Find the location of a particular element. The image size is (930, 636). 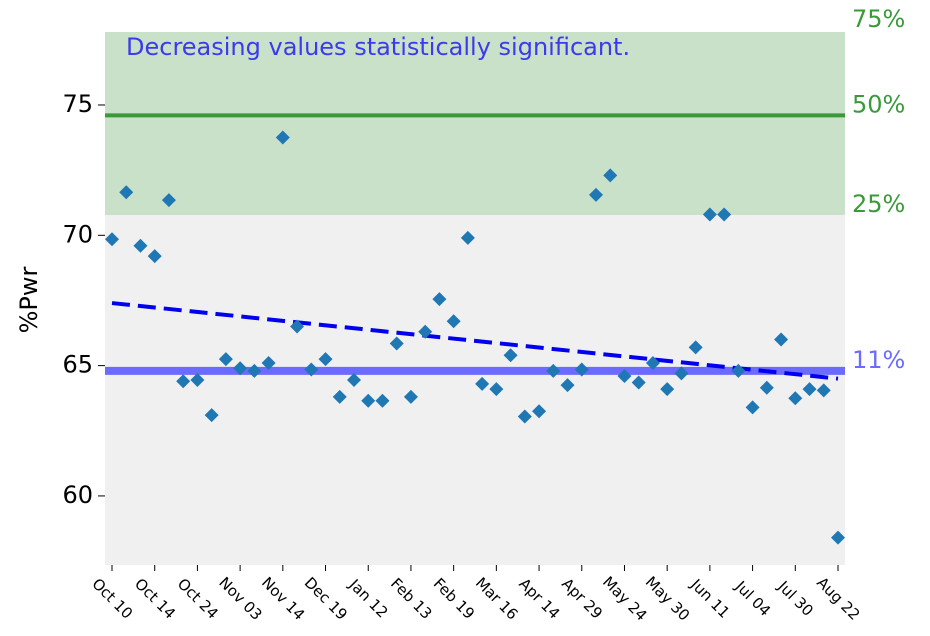

x-tick-label: Feb 13 is located at coordinates (411, 598).